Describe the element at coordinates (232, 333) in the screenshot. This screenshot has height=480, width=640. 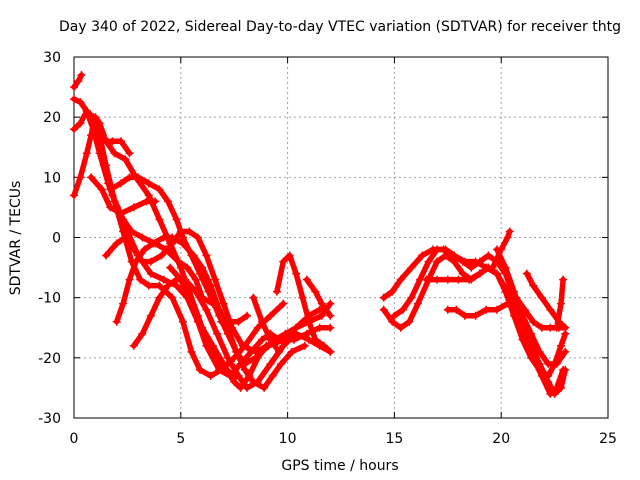
I see `series-line` at that location.